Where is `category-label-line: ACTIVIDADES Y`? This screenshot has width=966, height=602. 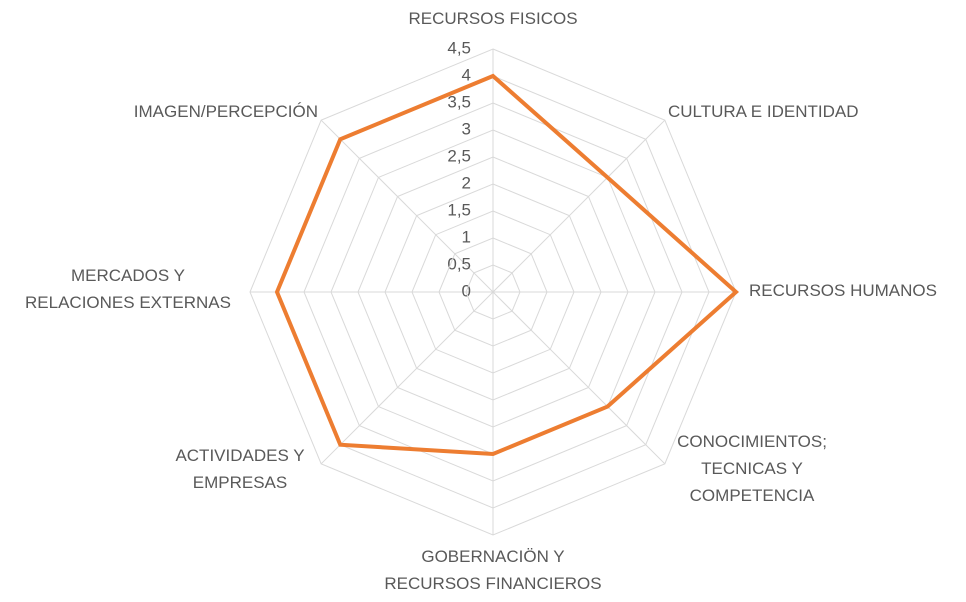
category-label-line: ACTIVIDADES Y is located at coordinates (239, 455).